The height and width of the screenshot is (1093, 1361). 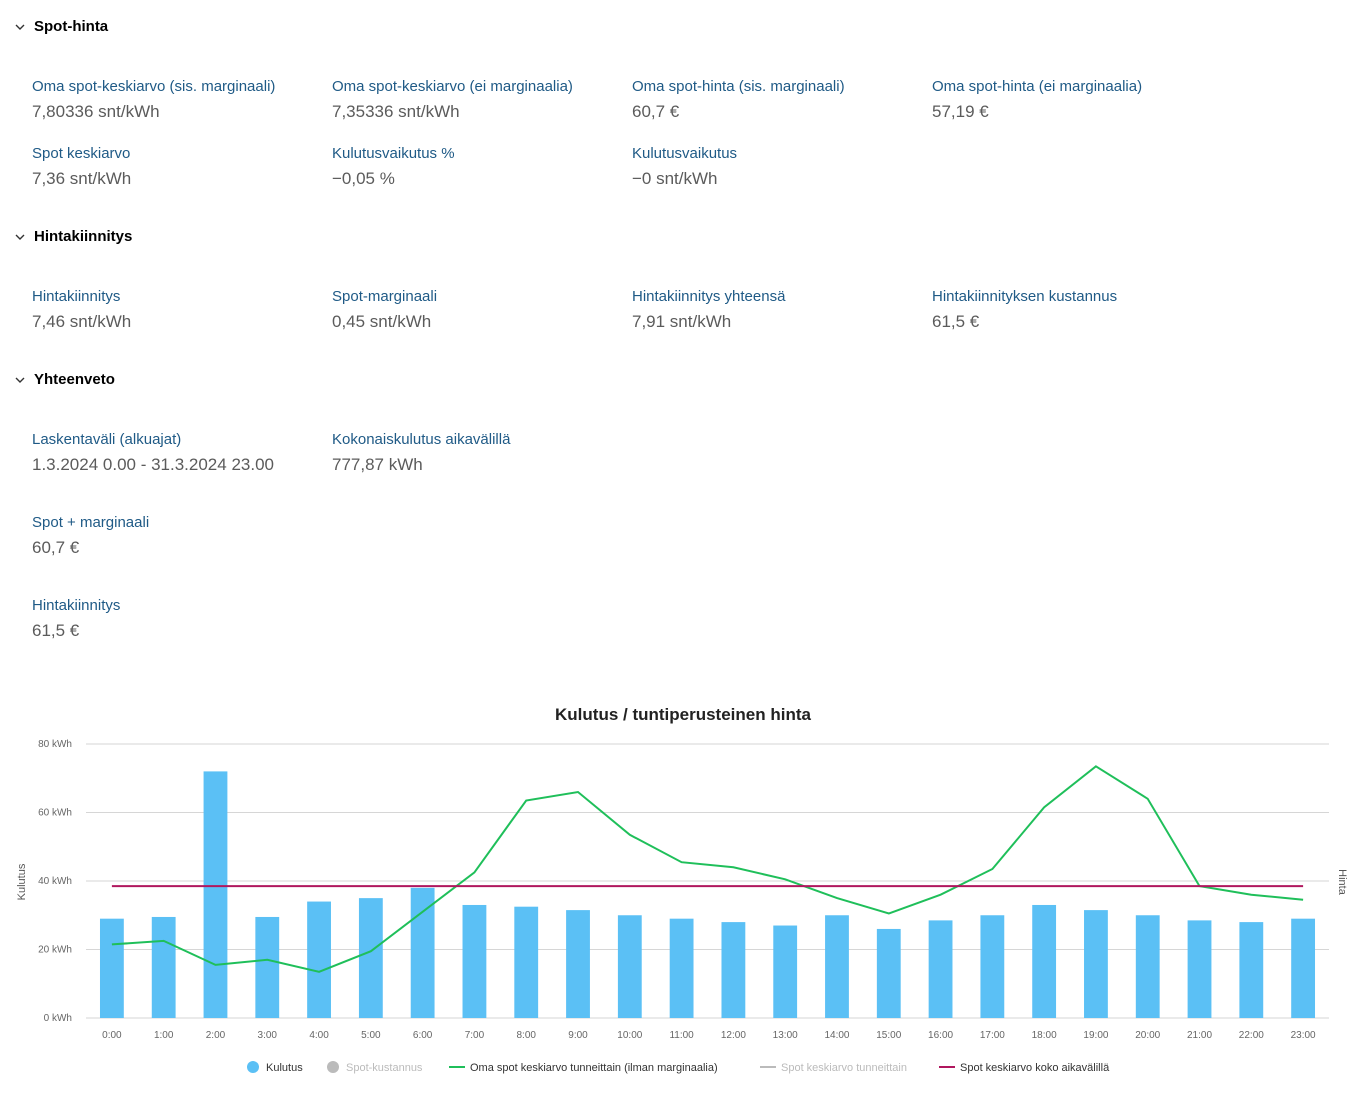 I want to click on stat-label: Spot-marginaali, so click(x=385, y=296).